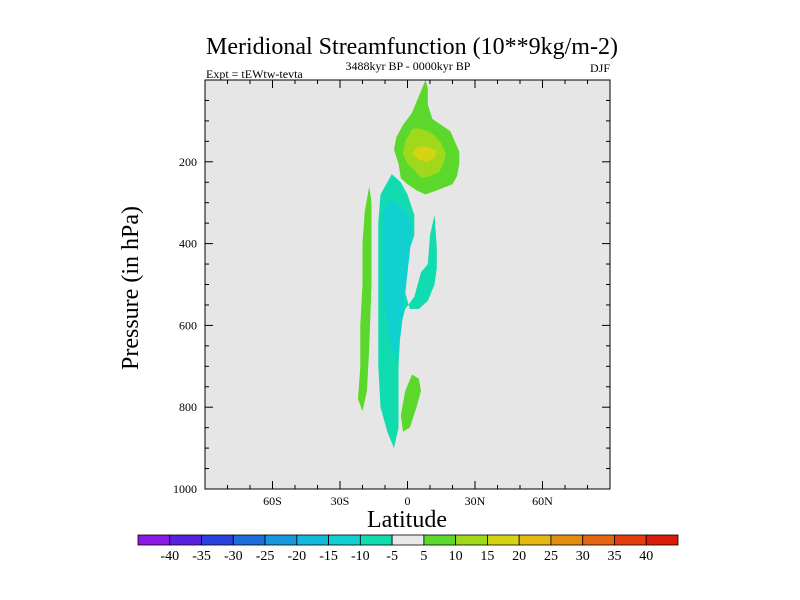 Image resolution: width=800 pixels, height=600 pixels. What do you see at coordinates (408, 549) in the screenshot?
I see `colorbar: -40 -35 -30 -25 -20 -15 -10 -5 5 10 15 20 25 30 35 40` at bounding box center [408, 549].